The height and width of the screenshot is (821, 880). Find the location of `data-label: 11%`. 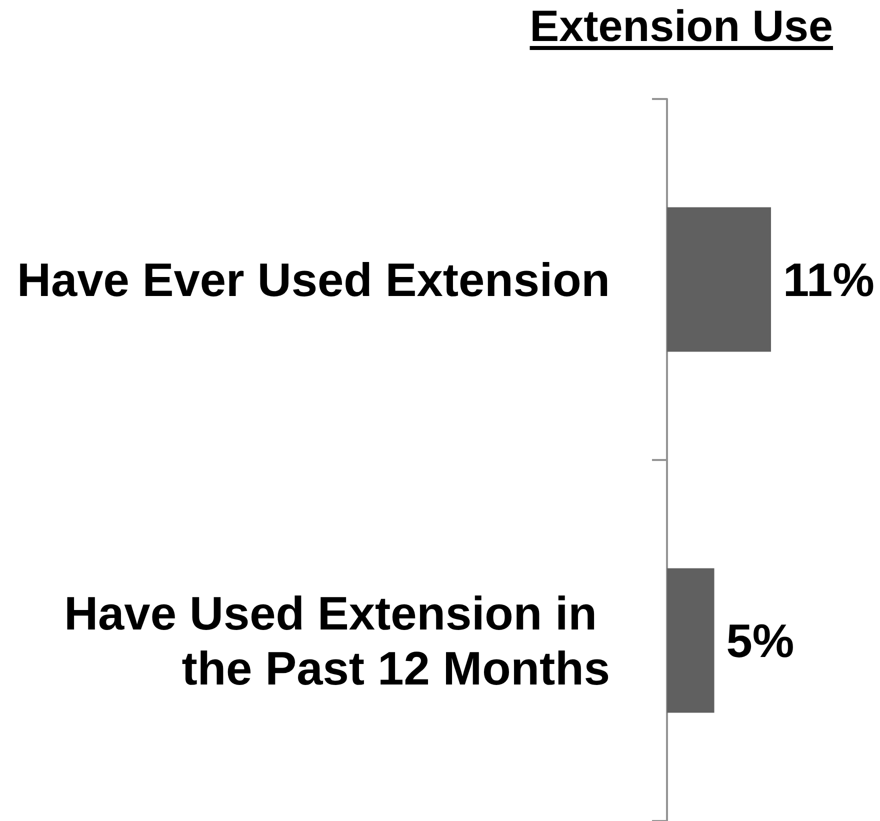

data-label: 11% is located at coordinates (828, 279).